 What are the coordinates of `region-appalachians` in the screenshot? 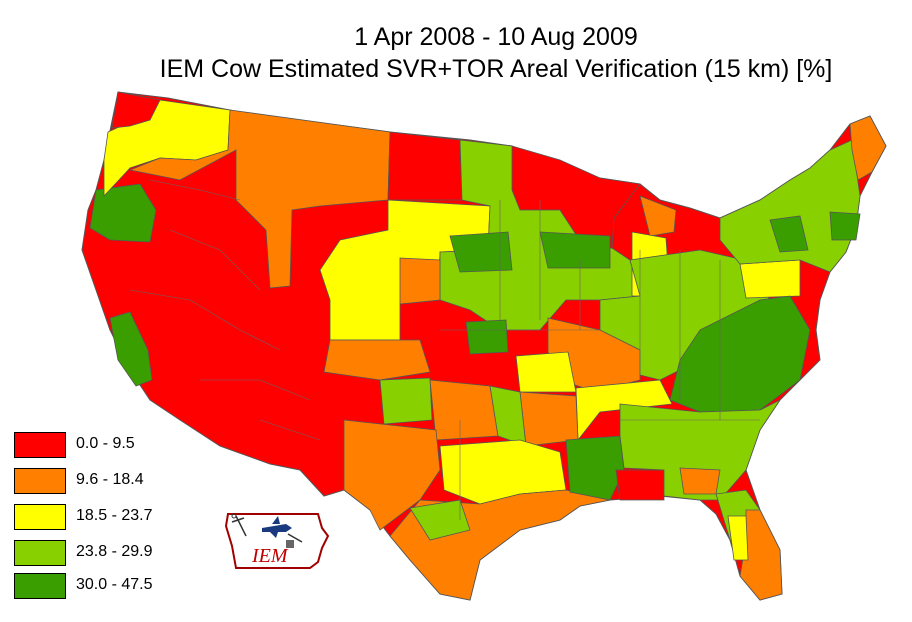 It's located at (740, 354).